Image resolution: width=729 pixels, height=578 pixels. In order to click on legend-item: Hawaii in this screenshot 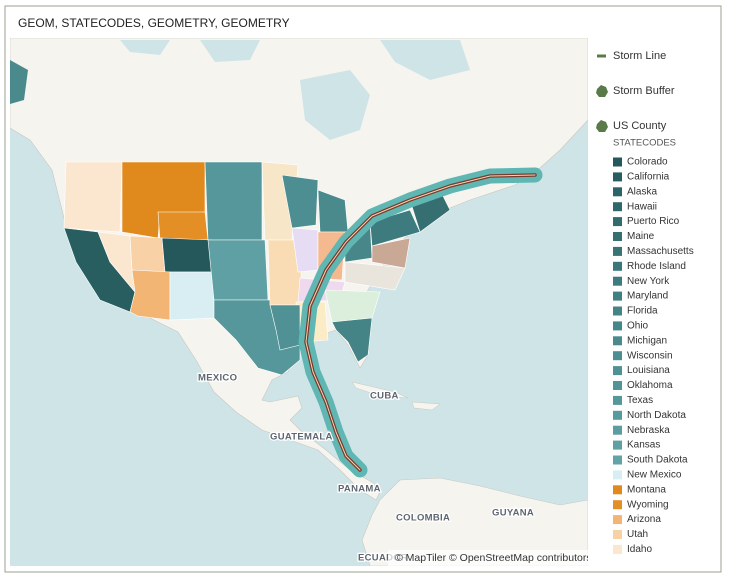, I will do `click(642, 206)`.